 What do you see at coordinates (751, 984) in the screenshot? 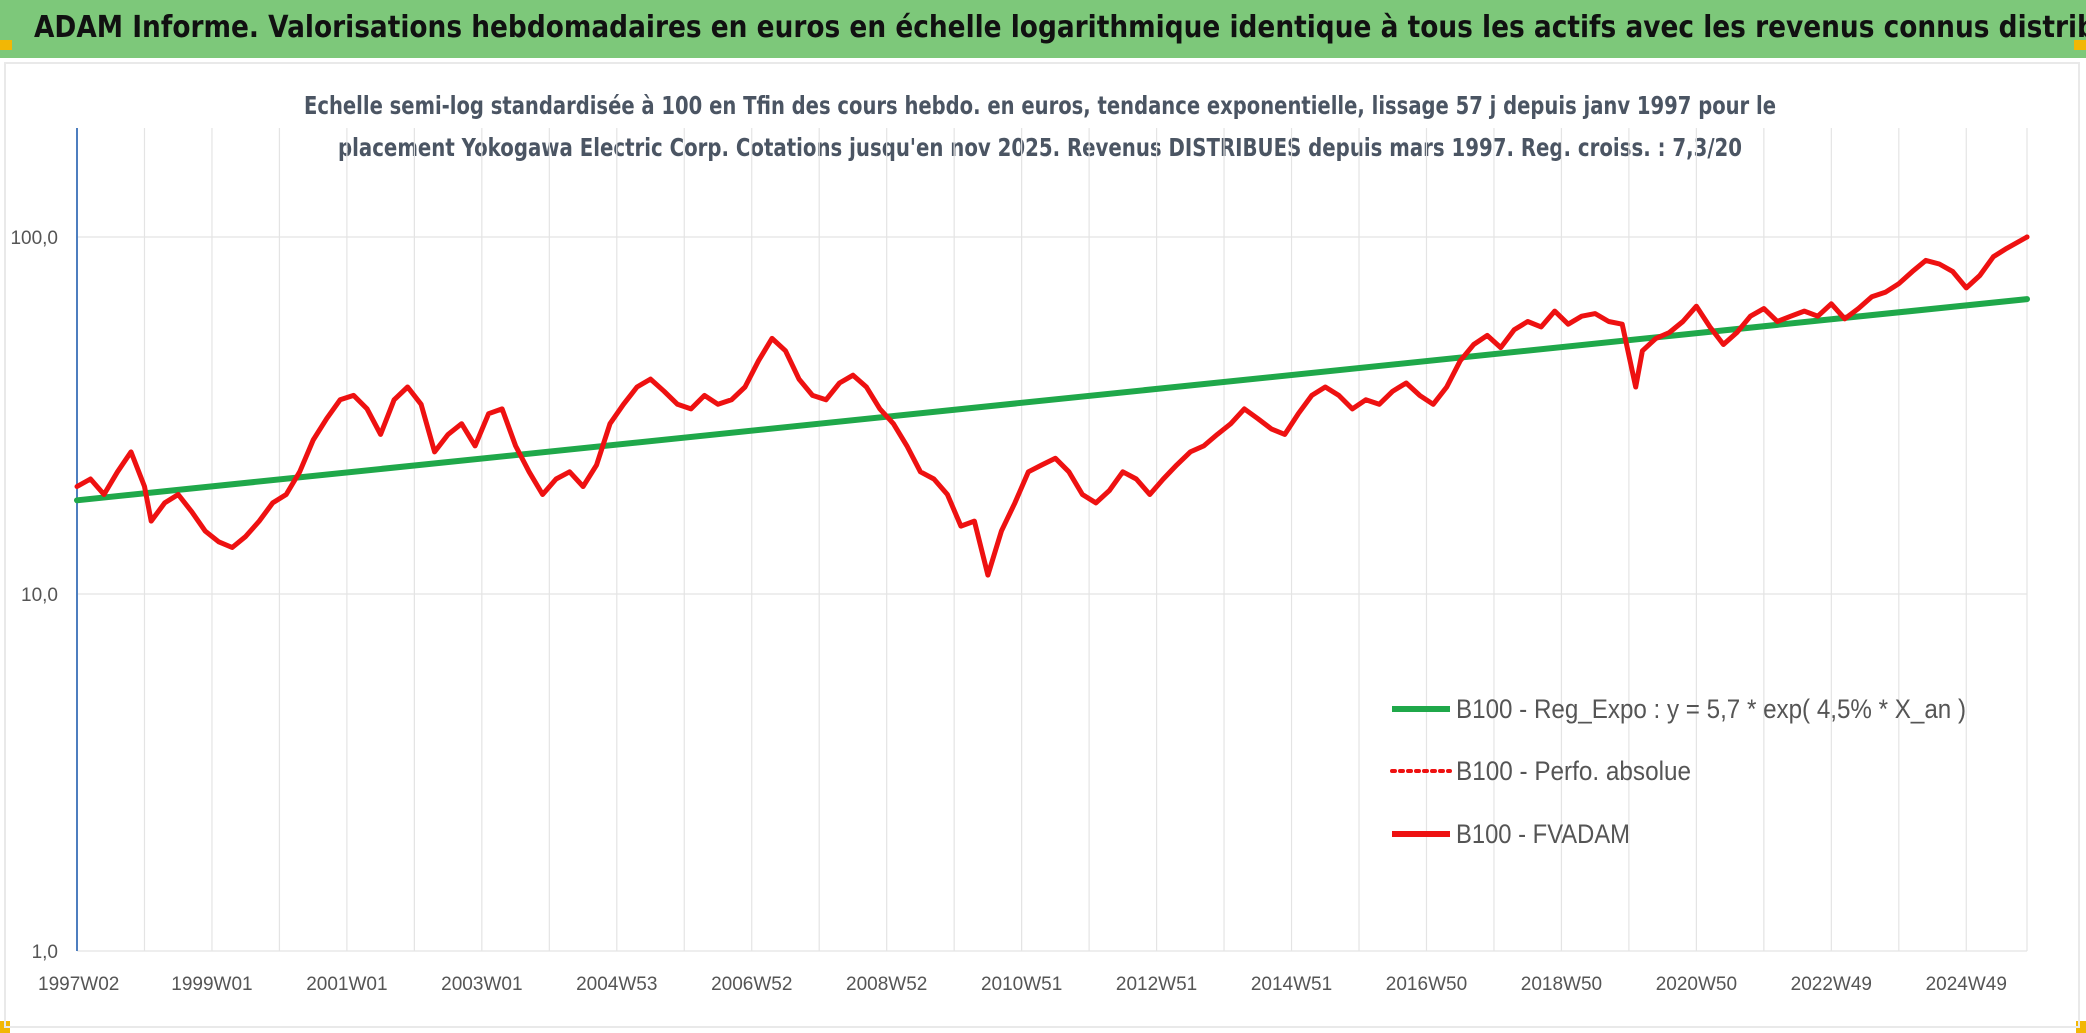
I see `x-tick-label: 2006W52` at bounding box center [751, 984].